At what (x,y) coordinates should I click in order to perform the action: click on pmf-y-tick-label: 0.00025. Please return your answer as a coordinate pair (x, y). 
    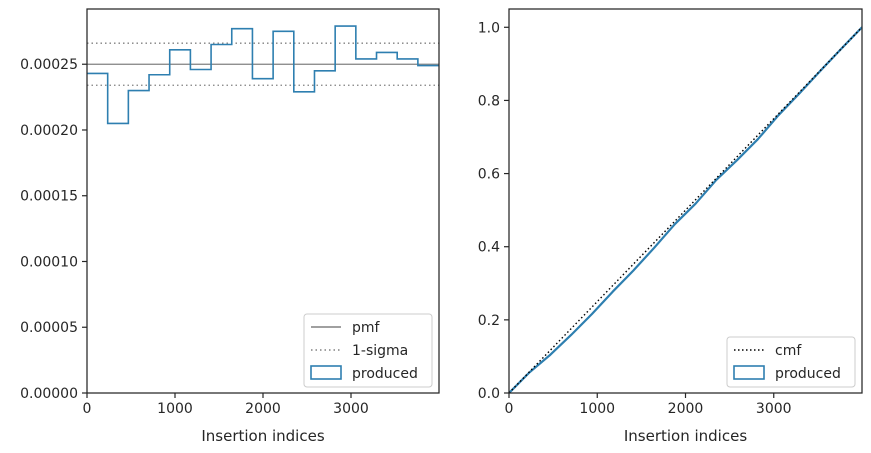
    Looking at the image, I should click on (49, 65).